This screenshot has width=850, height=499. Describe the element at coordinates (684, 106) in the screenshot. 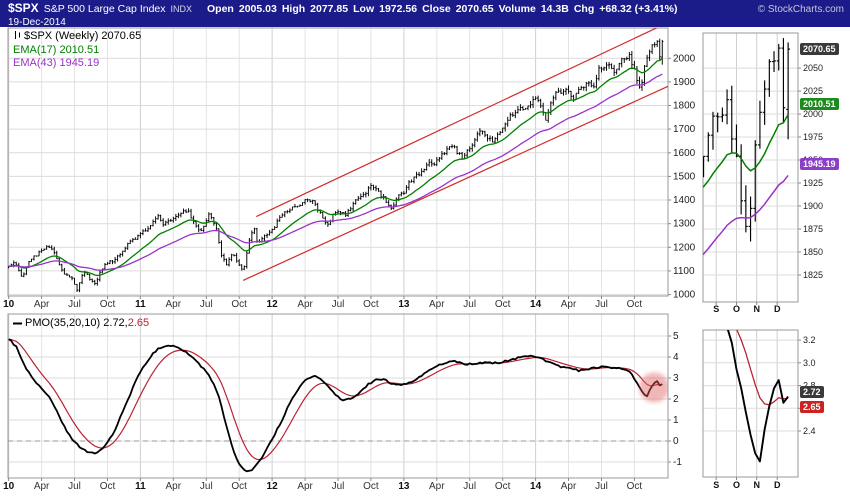

I see `y-axis-label: 1800` at that location.